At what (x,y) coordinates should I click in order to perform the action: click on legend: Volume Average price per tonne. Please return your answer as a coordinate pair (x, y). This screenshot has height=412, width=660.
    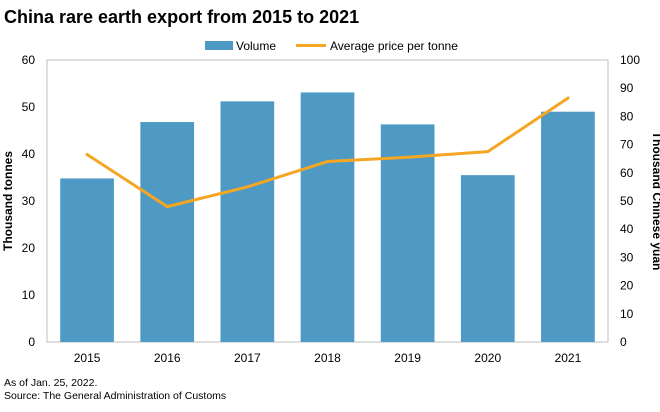
    Looking at the image, I should click on (331, 46).